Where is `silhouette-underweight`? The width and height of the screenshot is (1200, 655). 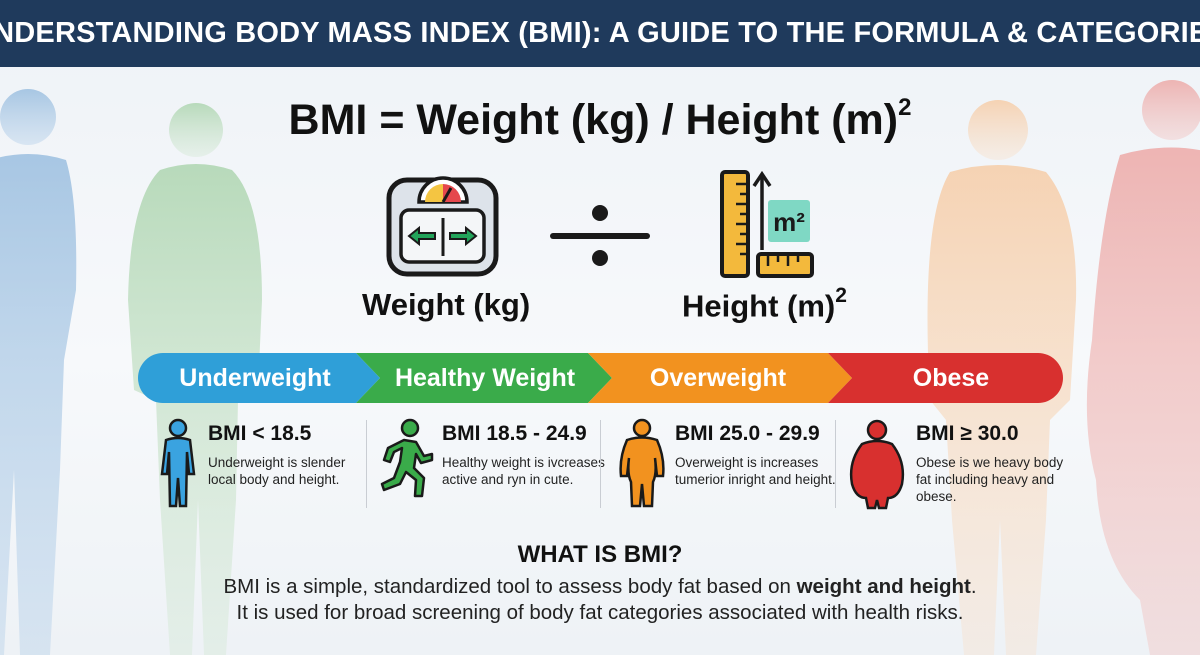 silhouette-underweight is located at coordinates (38, 372).